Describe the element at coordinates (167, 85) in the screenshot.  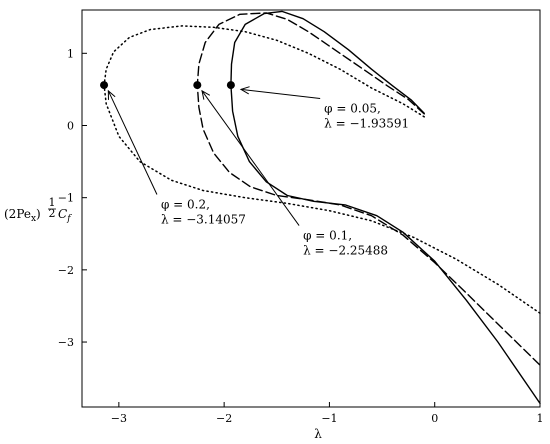
I see `critical-points` at that location.